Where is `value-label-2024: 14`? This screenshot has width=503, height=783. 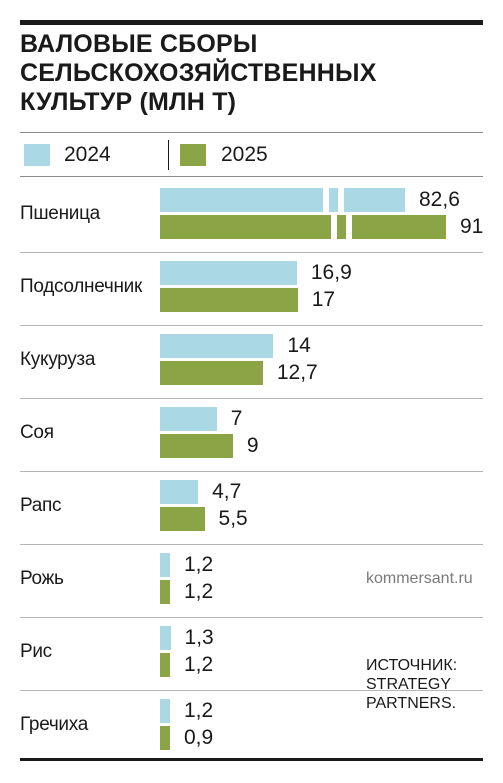
value-label-2024: 14 is located at coordinates (299, 345).